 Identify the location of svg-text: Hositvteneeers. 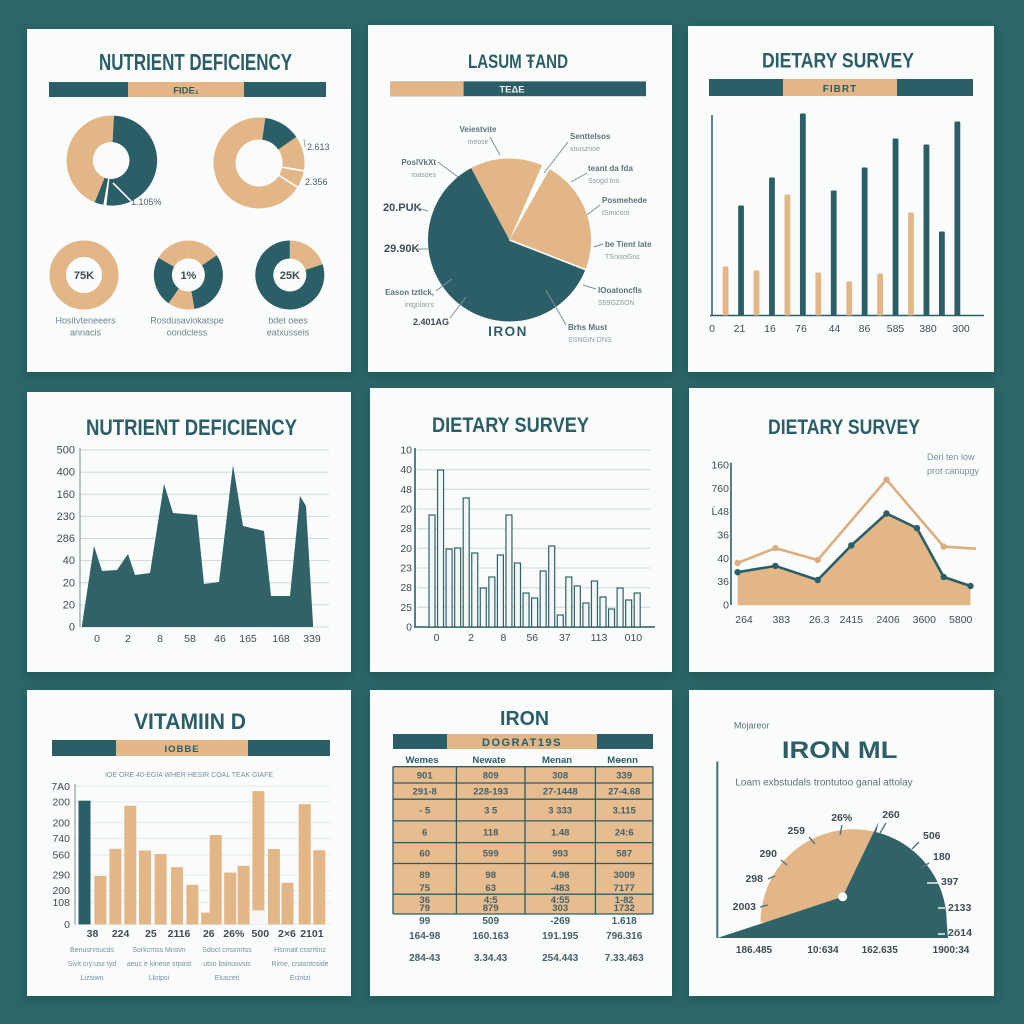
(85, 321).